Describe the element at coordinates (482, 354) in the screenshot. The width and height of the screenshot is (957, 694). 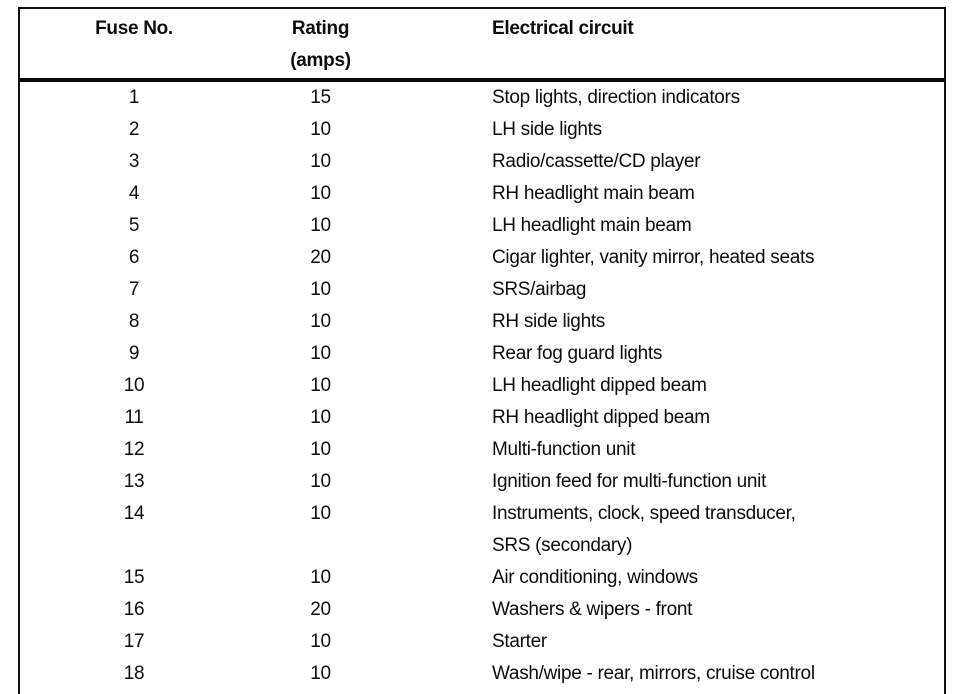
I see `table-row: 9 10 Rear fog guard lights` at that location.